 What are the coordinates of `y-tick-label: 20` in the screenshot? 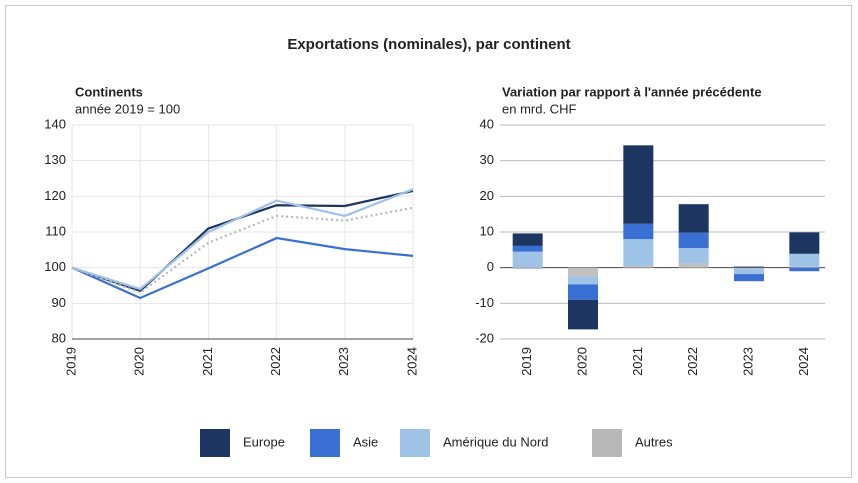 It's located at (487, 195).